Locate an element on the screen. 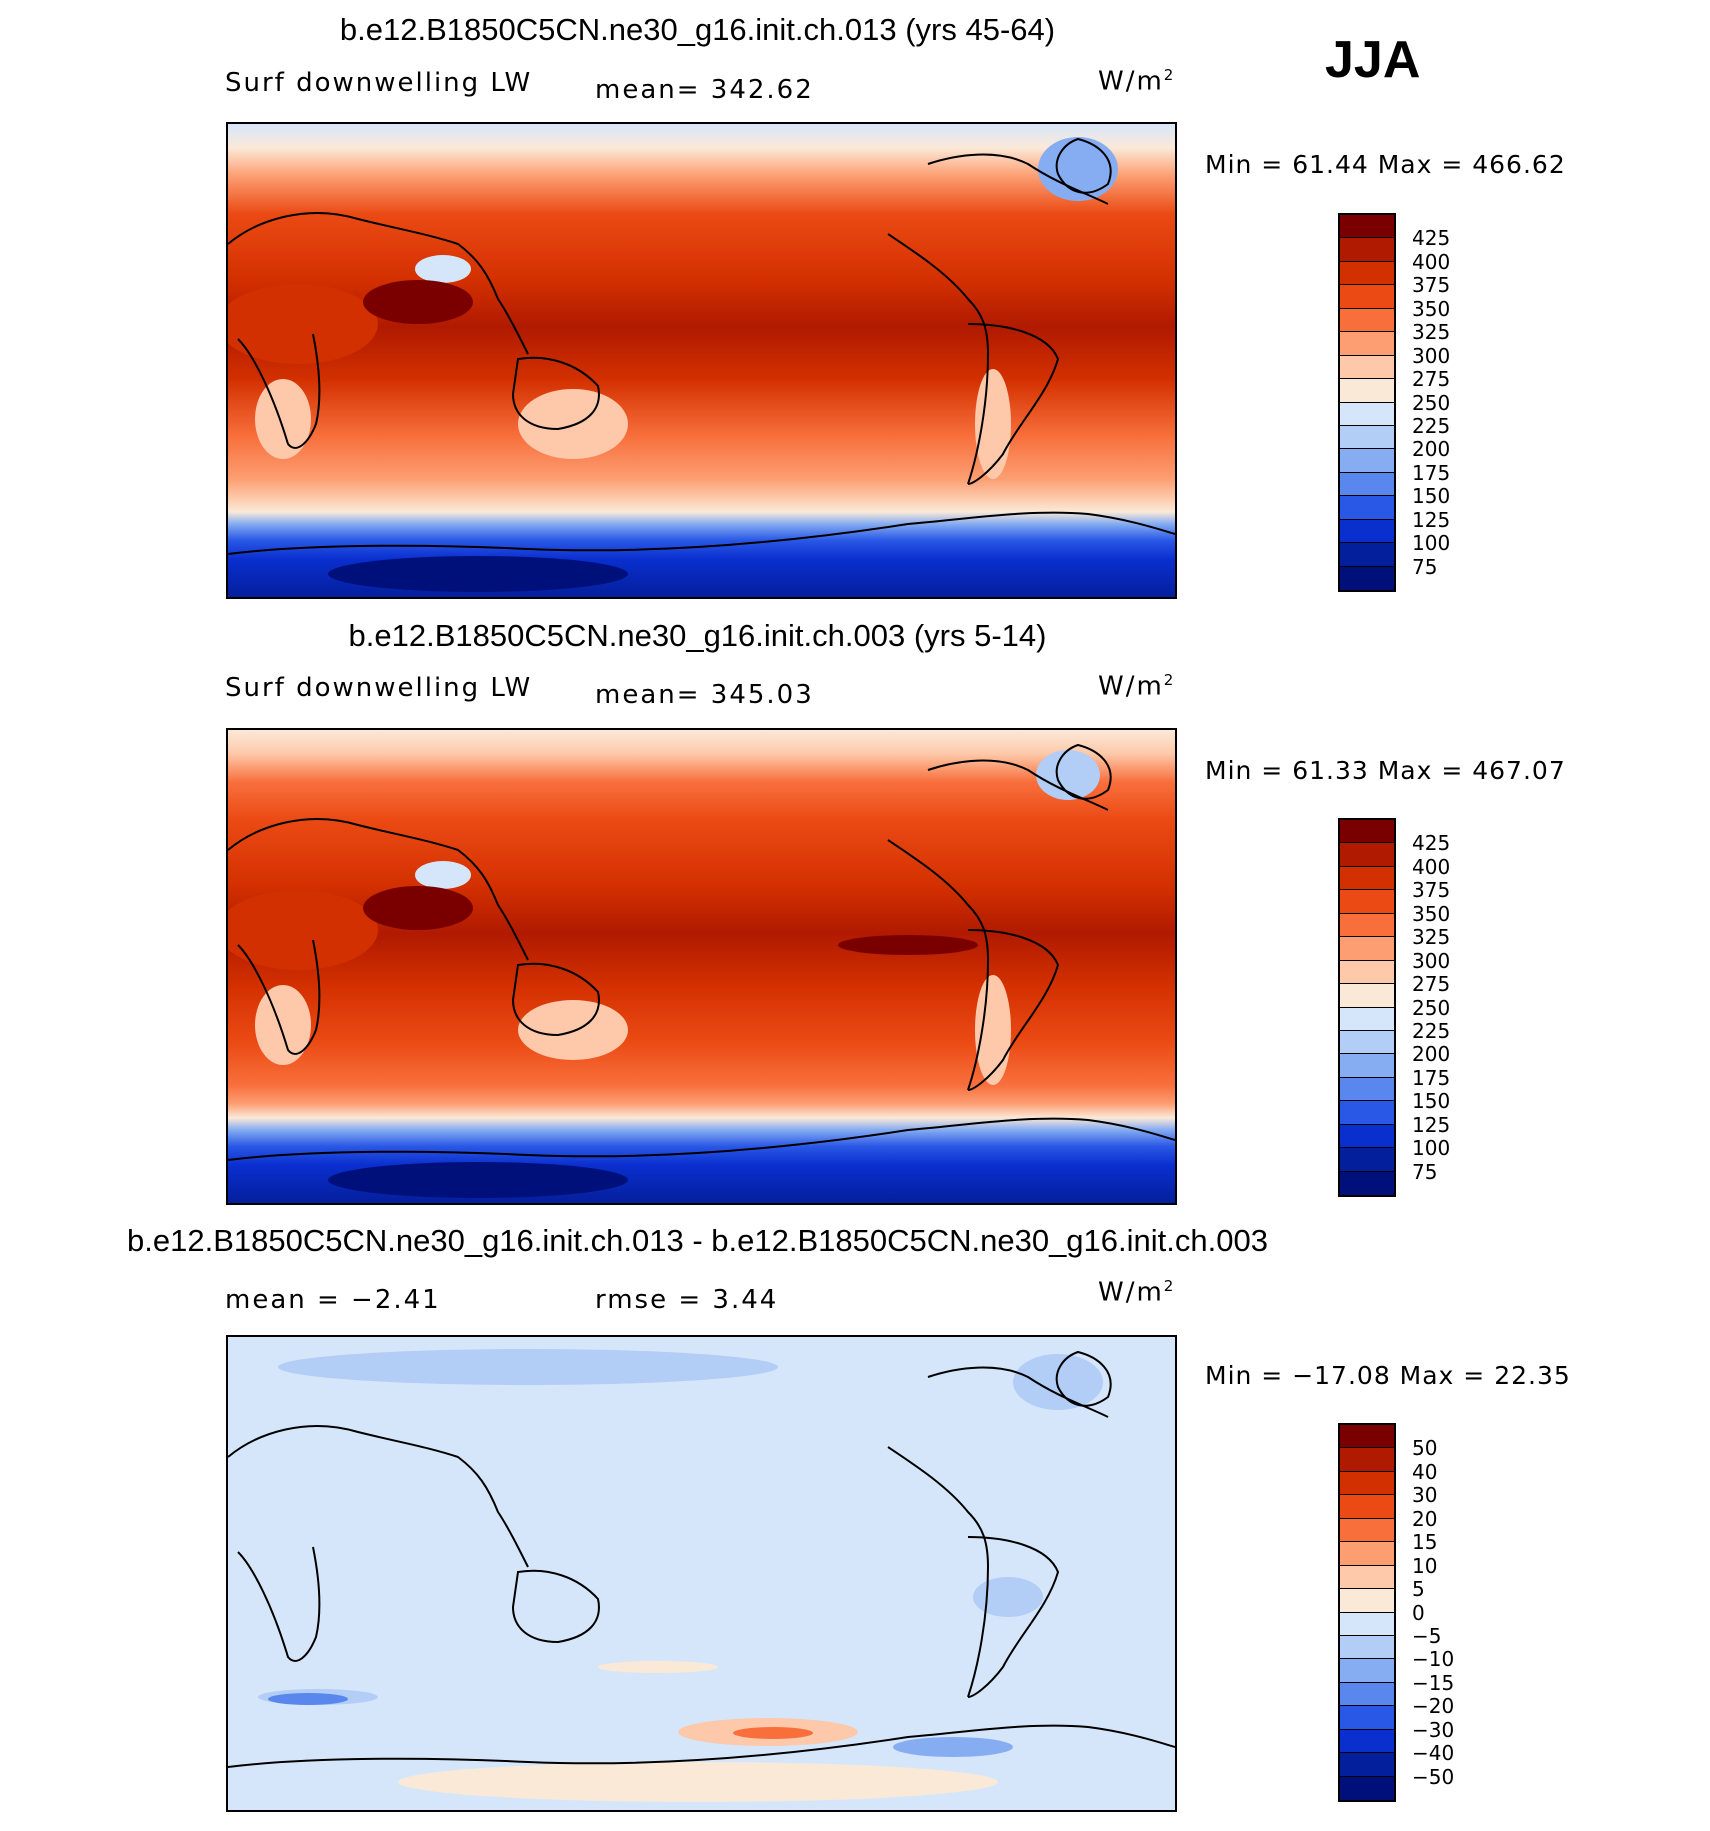  colorbar-label: 250 is located at coordinates (1431, 1007).